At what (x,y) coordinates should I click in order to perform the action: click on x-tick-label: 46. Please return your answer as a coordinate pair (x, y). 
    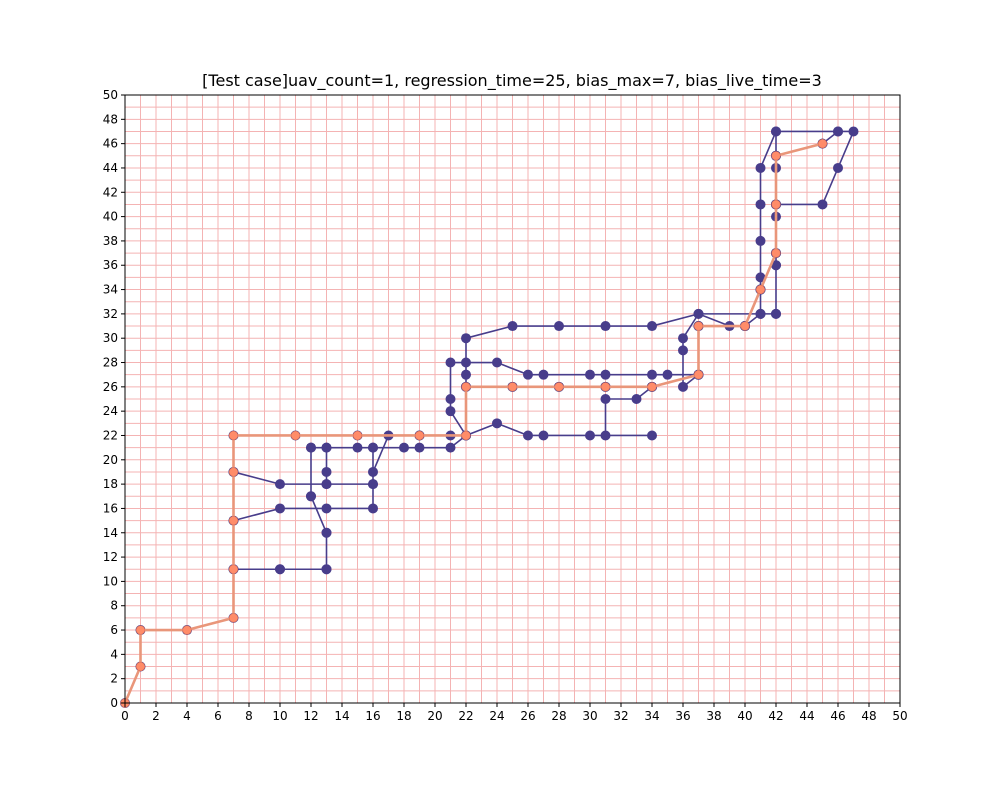
    Looking at the image, I should click on (837, 716).